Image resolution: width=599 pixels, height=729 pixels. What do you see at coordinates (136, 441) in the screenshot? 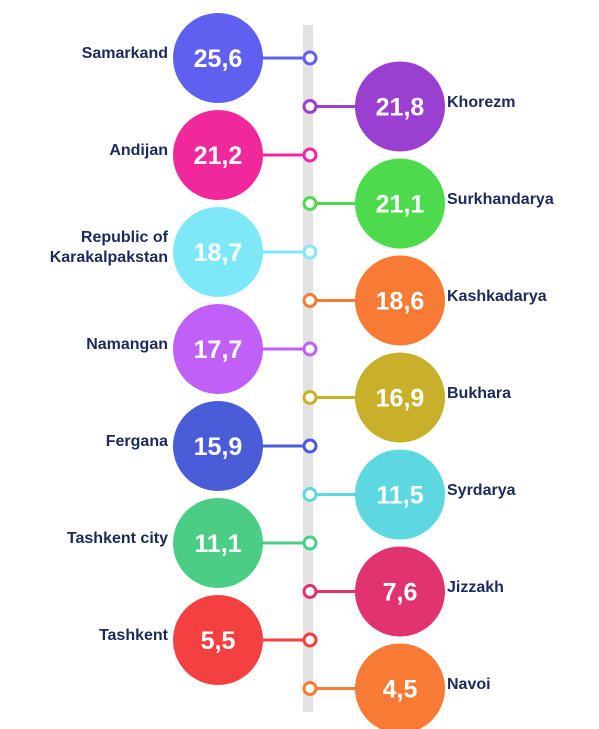
I see `region-label: Fergana` at bounding box center [136, 441].